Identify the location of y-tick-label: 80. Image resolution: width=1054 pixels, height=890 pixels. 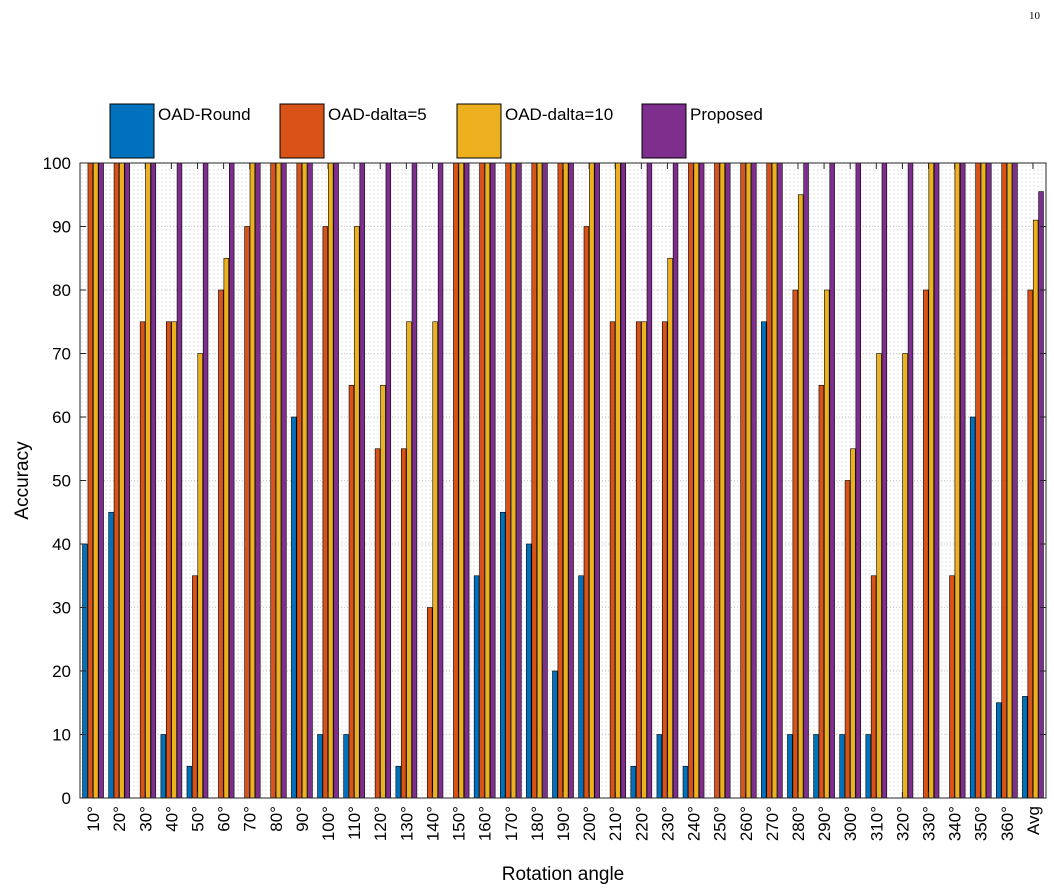
(61, 290).